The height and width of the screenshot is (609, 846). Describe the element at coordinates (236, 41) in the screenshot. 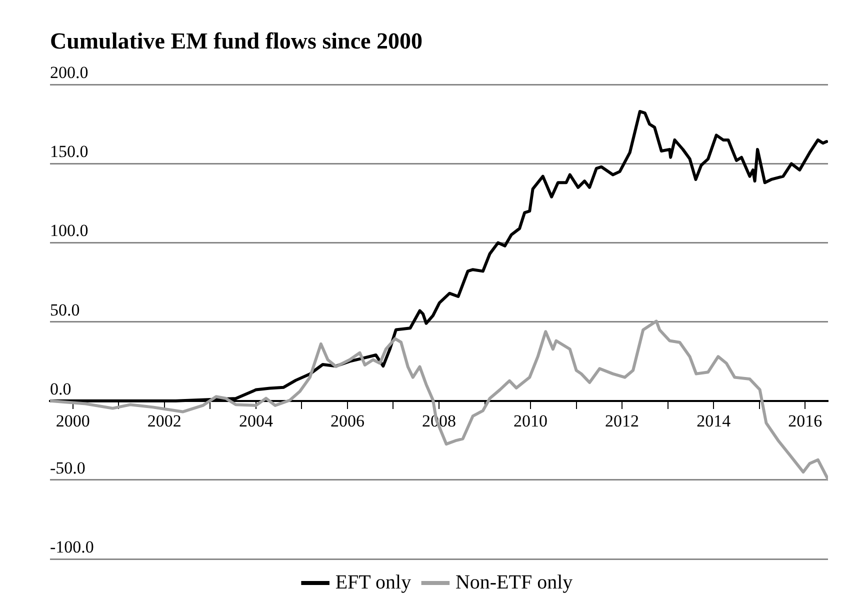

I see `chart-title: Cumulative EM fund flows since 2000` at that location.